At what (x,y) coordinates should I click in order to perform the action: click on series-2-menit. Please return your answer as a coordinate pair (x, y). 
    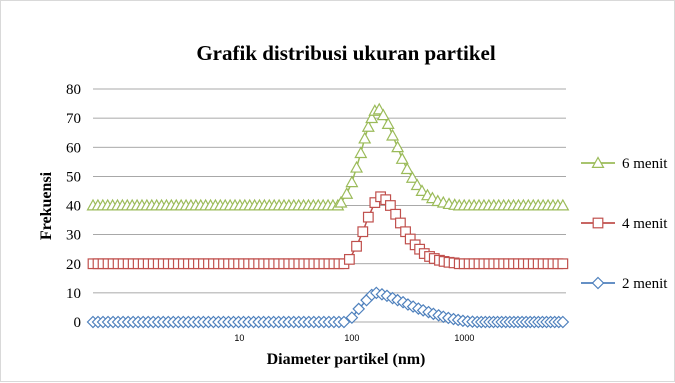
    Looking at the image, I should click on (328, 307).